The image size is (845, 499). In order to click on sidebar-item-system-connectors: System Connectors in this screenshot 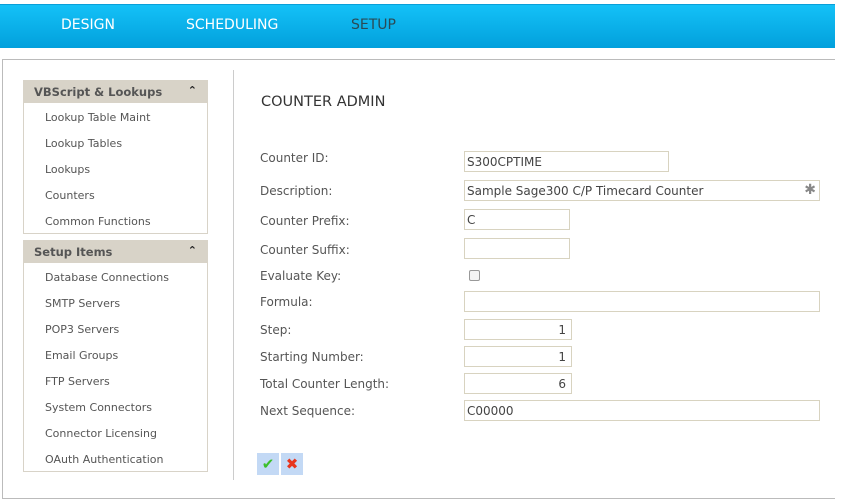, I will do `click(98, 407)`.